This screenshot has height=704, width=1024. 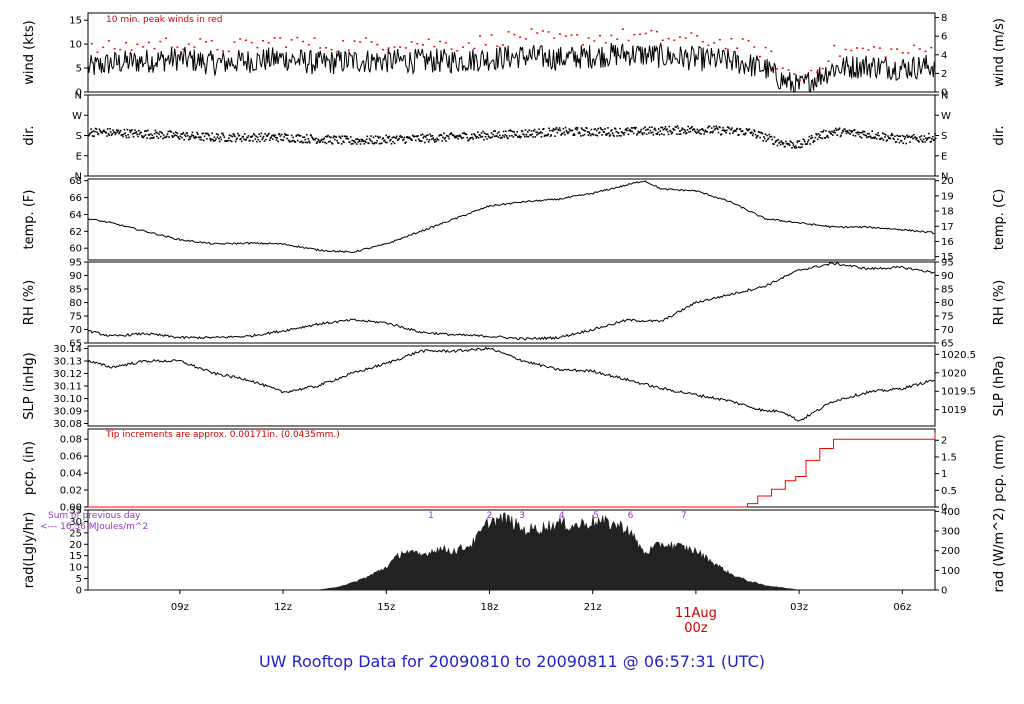 What do you see at coordinates (949, 457) in the screenshot?
I see `pcp-right-tick-label: 1.5` at bounding box center [949, 457].